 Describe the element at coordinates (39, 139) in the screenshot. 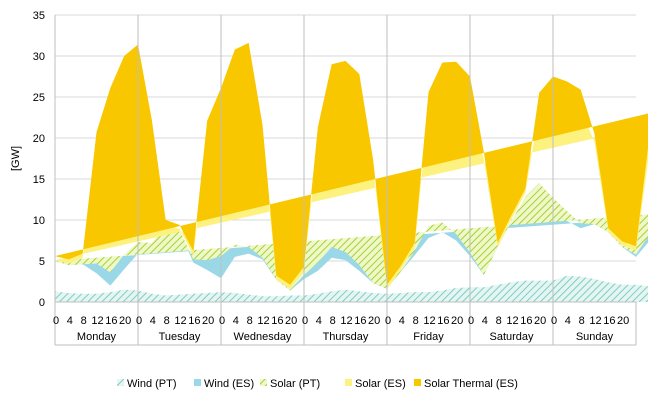

I see `y-tick-label: 20` at that location.